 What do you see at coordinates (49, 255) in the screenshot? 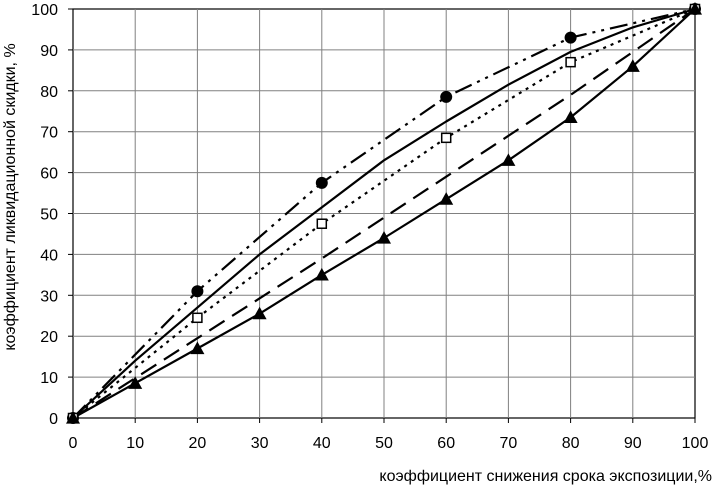
I see `y-tick-label: 40` at bounding box center [49, 255].